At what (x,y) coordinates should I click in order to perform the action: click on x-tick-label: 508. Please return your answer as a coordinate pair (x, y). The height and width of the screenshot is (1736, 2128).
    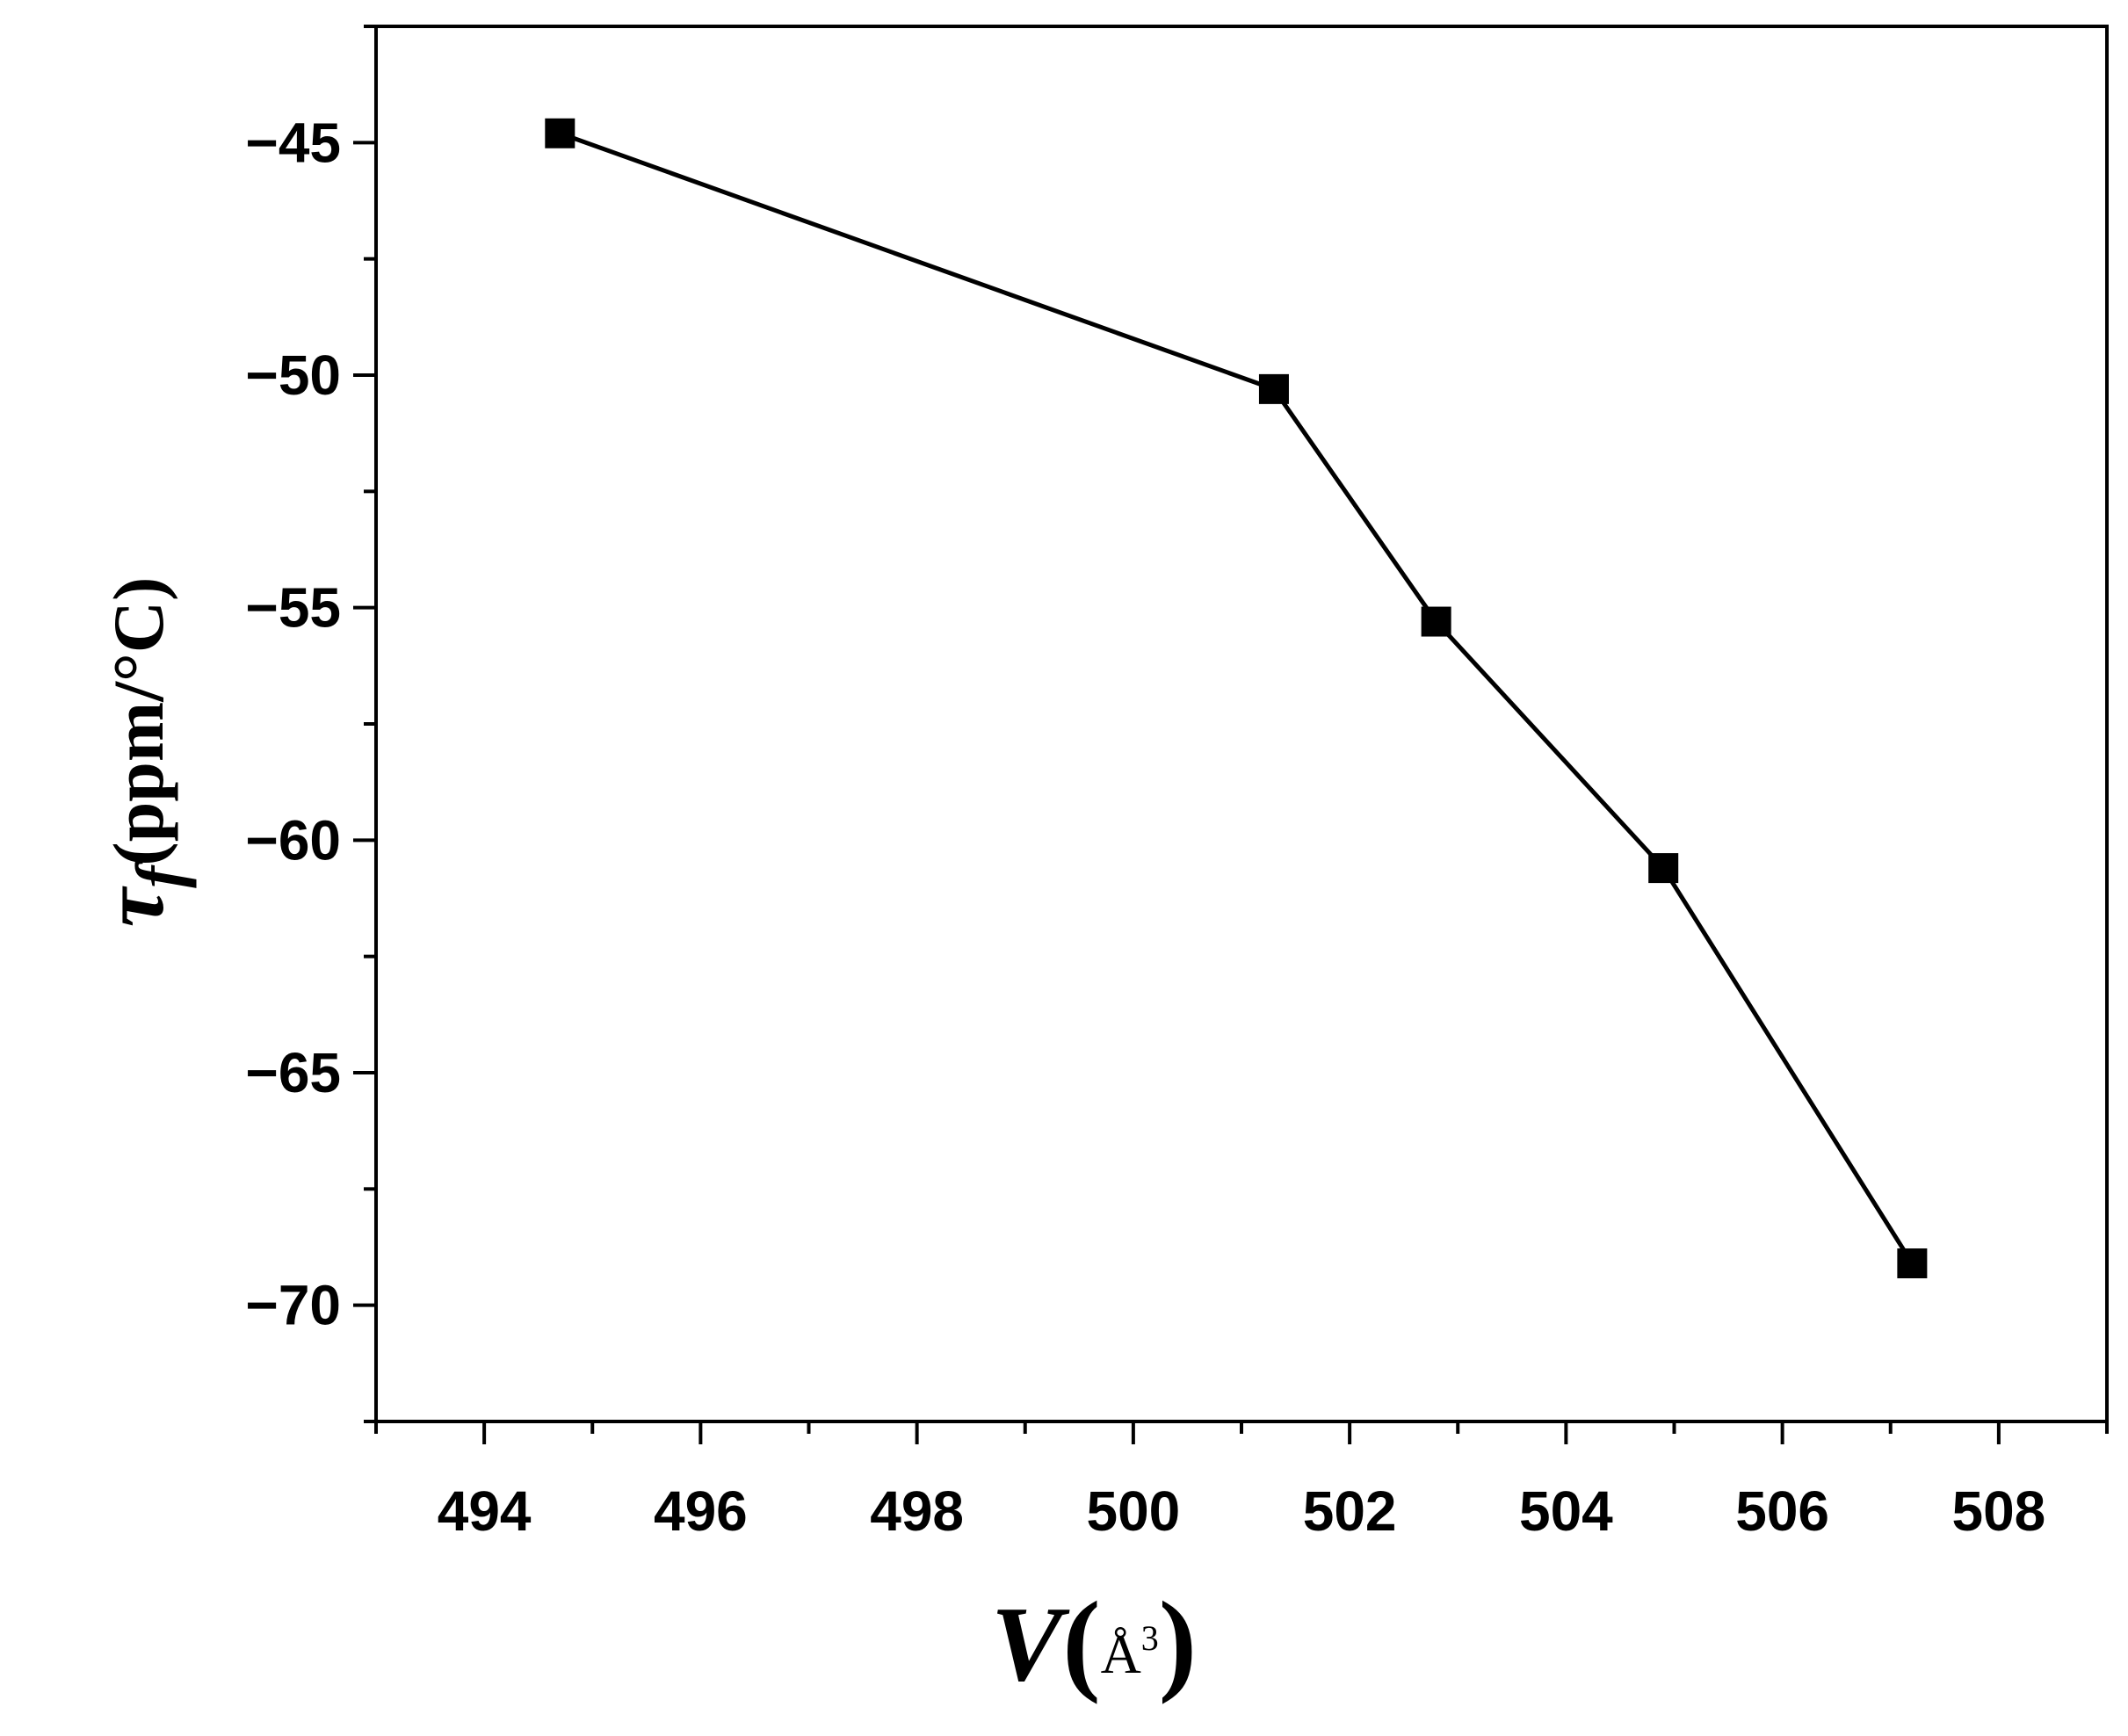
    Looking at the image, I should click on (1998, 1511).